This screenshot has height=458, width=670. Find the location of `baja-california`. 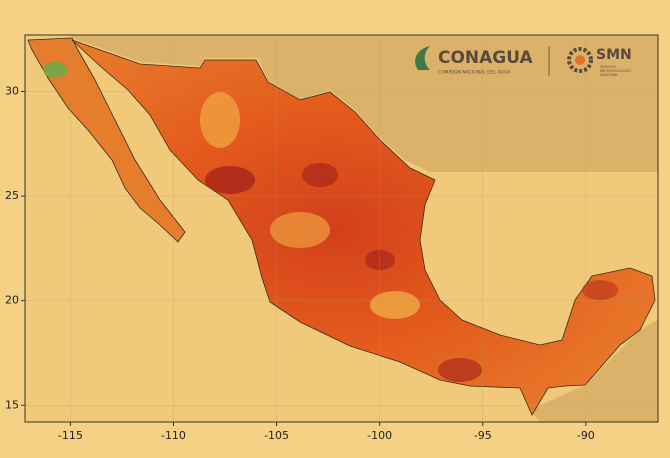

baja-california is located at coordinates (106, 140).